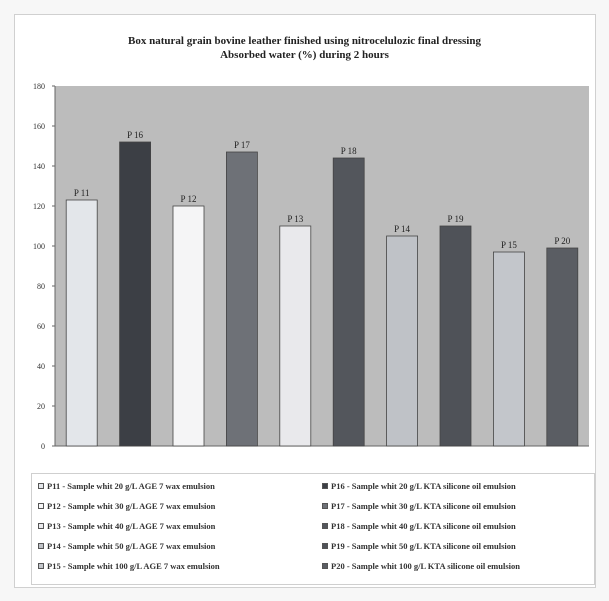  Describe the element at coordinates (188, 326) in the screenshot. I see `bar-p12` at that location.